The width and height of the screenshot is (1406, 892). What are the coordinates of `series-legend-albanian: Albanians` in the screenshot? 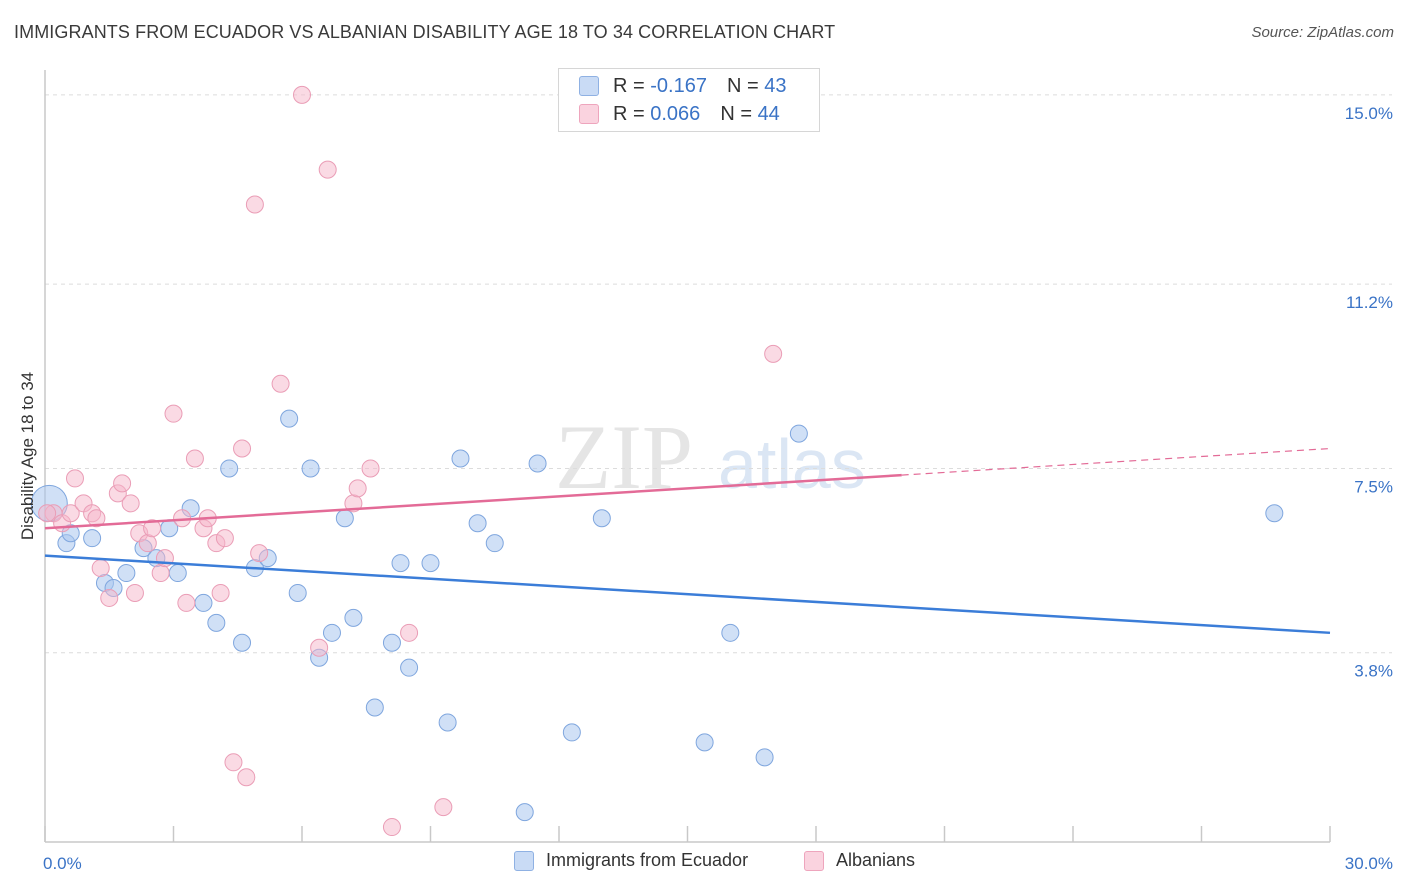 It's located at (859, 860).